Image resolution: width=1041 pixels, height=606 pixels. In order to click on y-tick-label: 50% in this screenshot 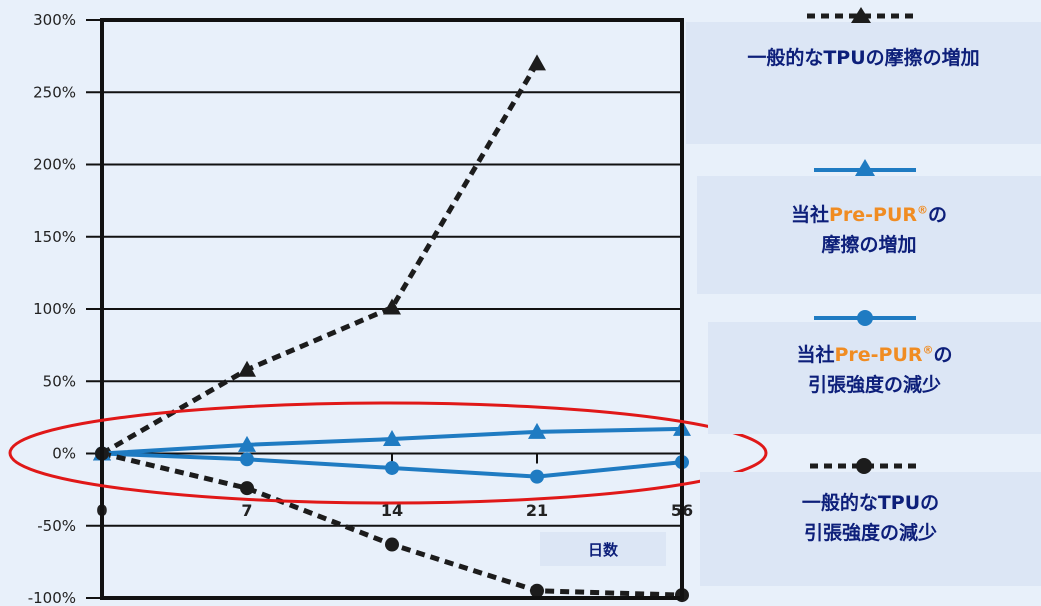, I will do `click(59, 381)`.